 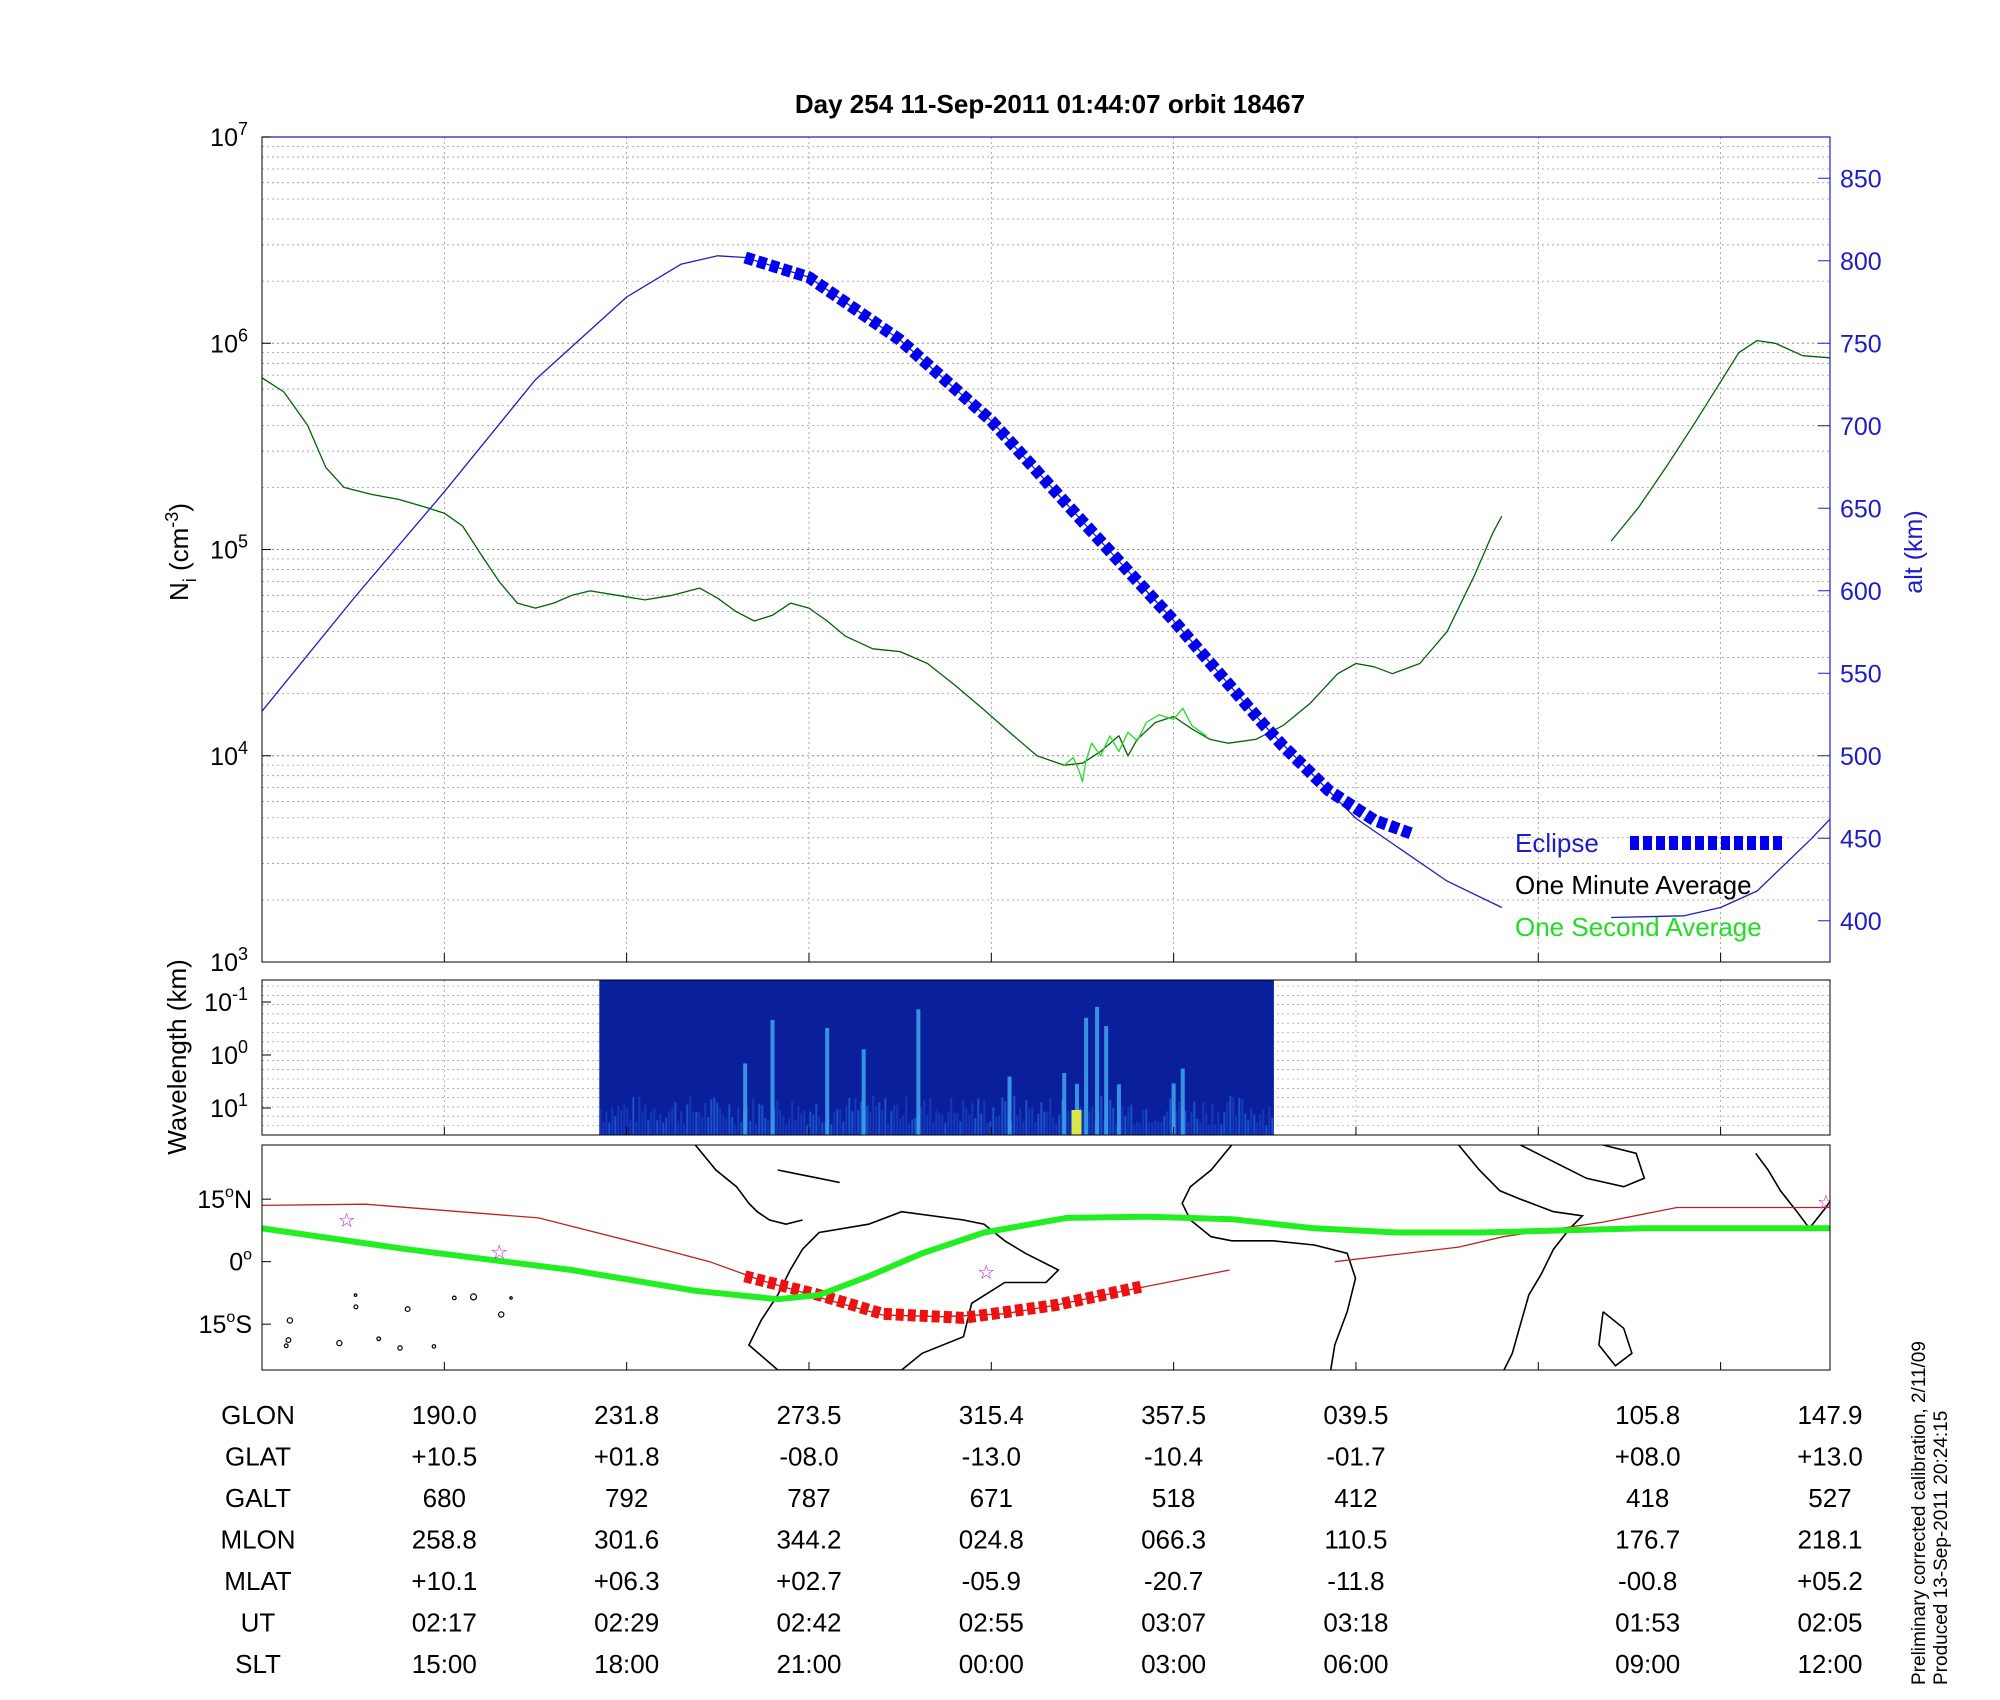 I want to click on table-cell: 344.2, so click(x=808, y=1540).